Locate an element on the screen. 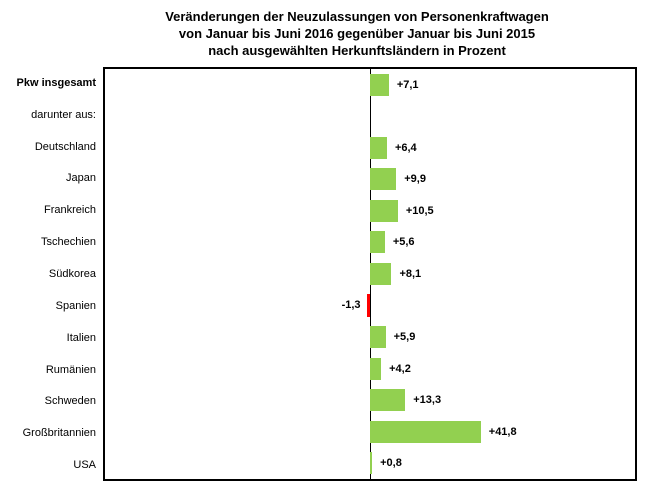  value-label: +13,3 is located at coordinates (427, 400).